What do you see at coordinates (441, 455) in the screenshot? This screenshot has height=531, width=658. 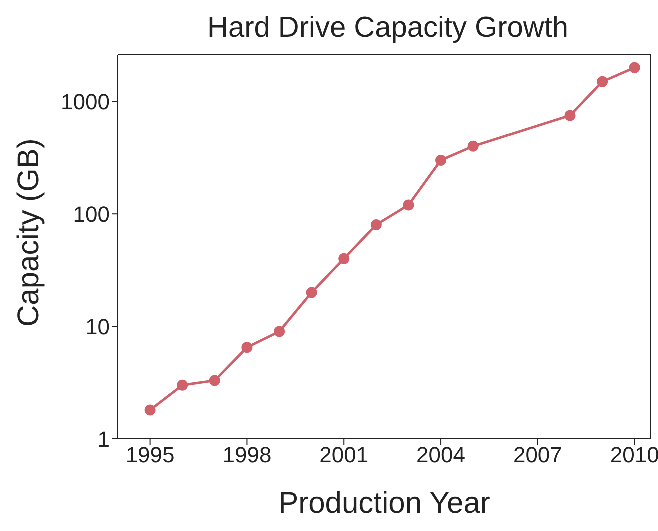 I see `x-tick-label: 2004` at bounding box center [441, 455].